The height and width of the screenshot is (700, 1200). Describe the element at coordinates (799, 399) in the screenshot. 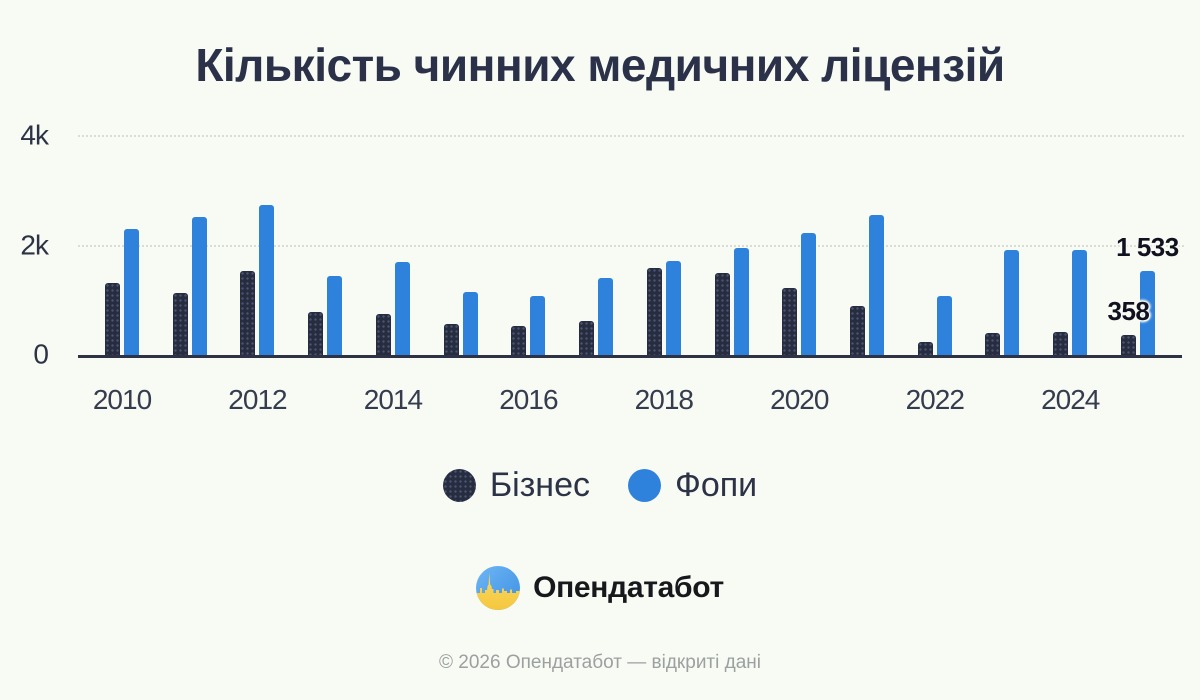

I see `x-tick-2020: 2020` at that location.